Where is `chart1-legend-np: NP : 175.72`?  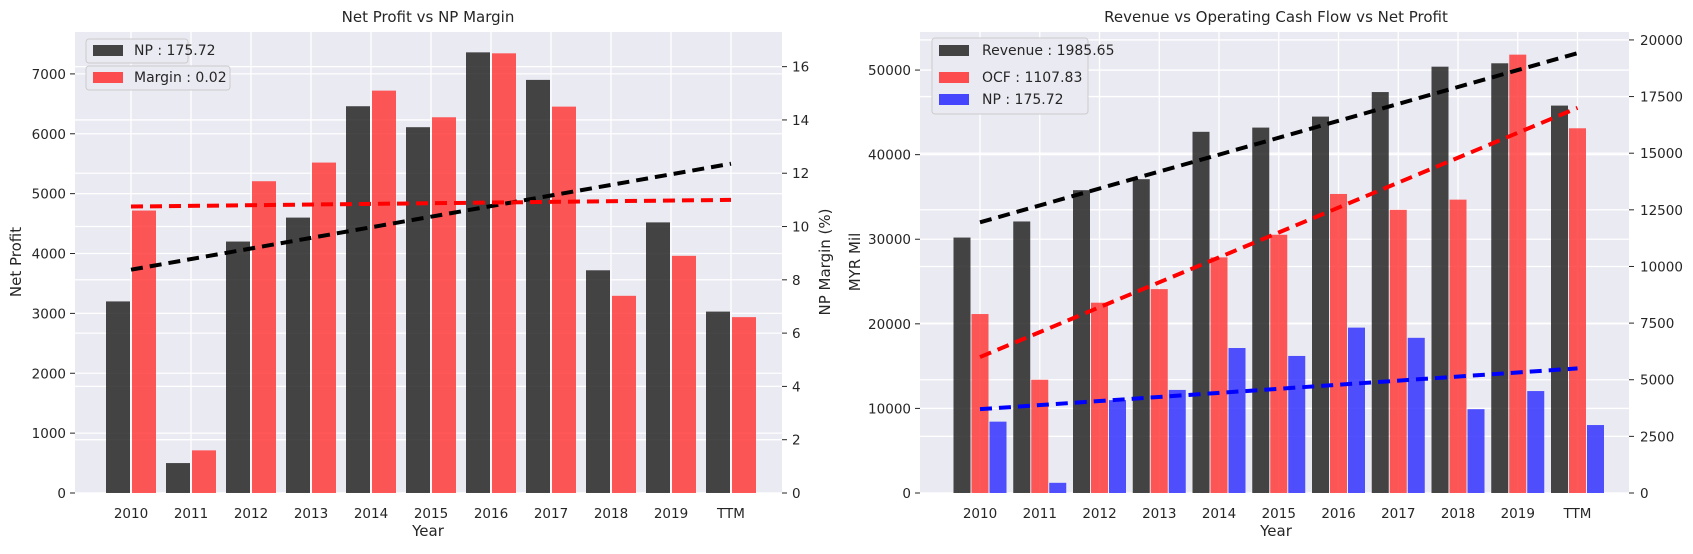 chart1-legend-np: NP : 175.72 is located at coordinates (150, 51).